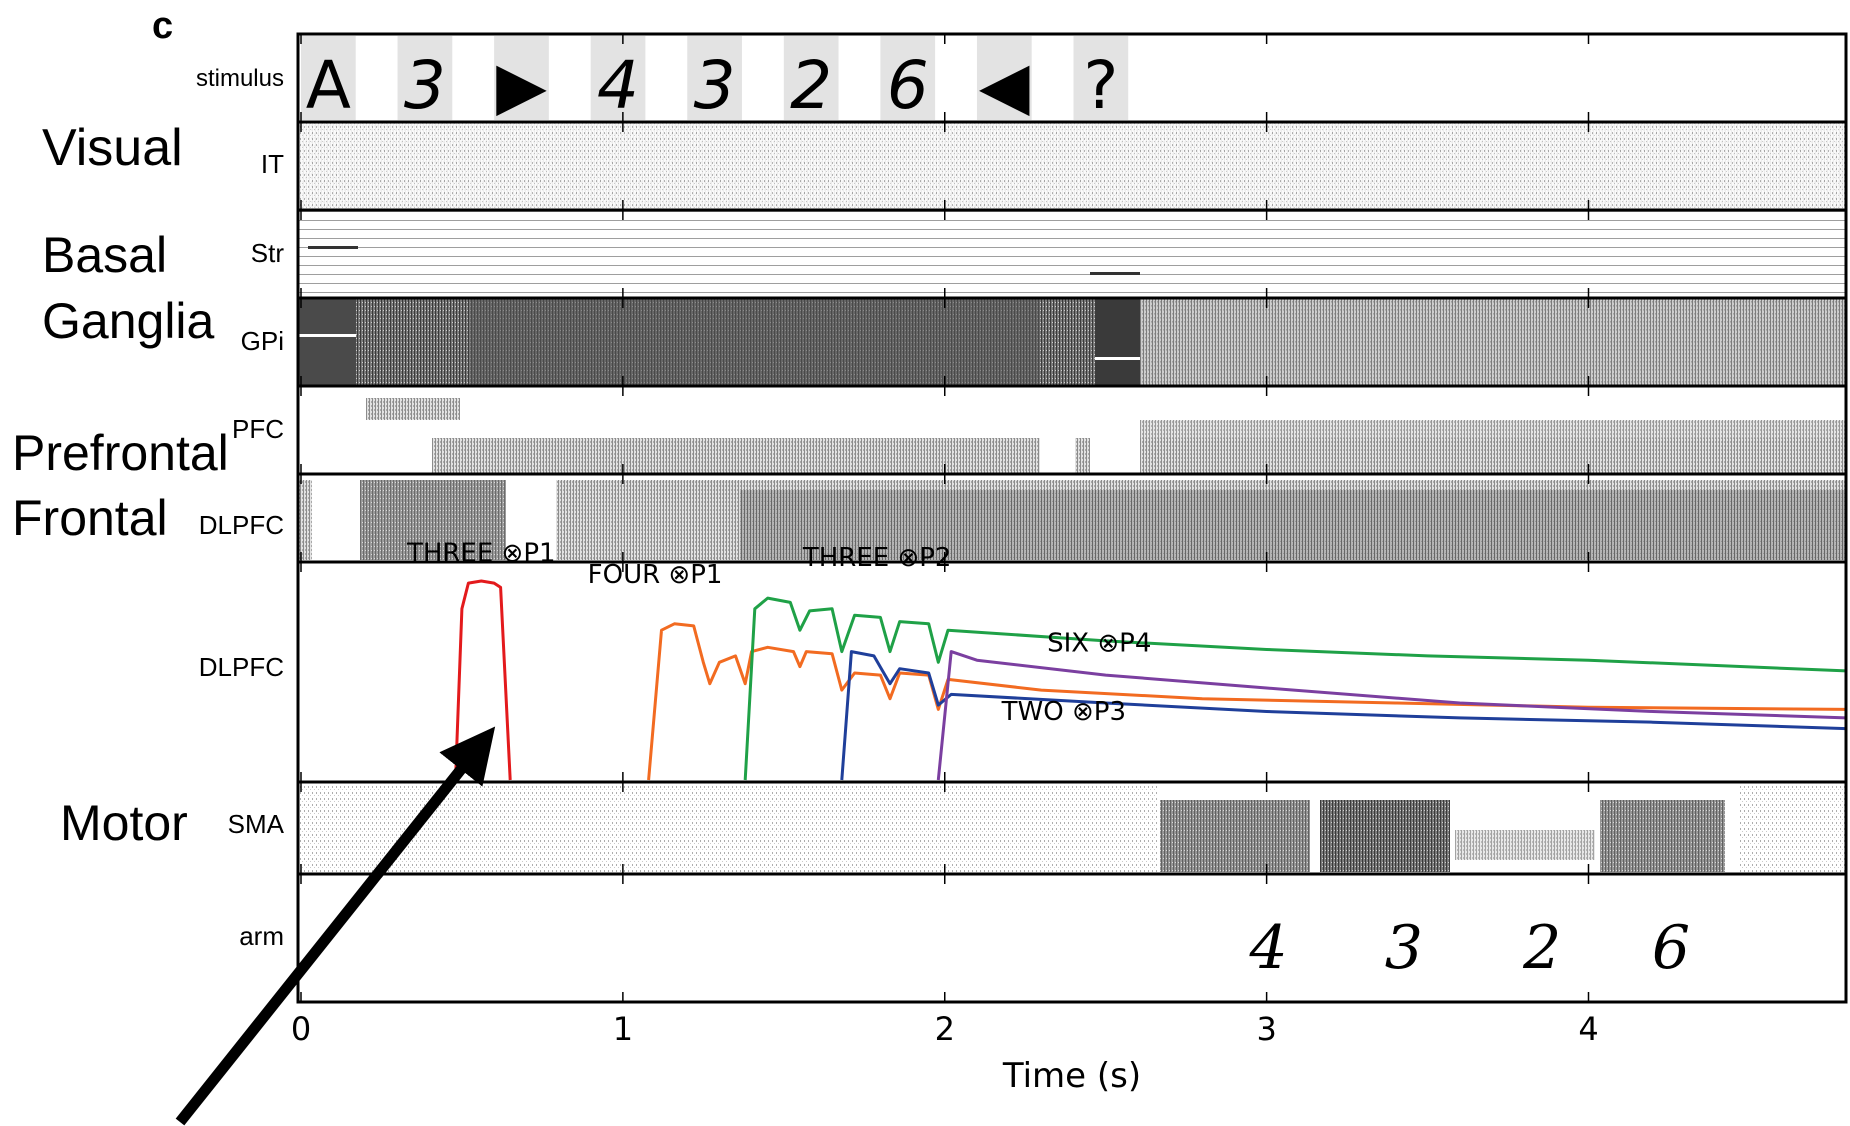 The width and height of the screenshot is (1850, 1126). Describe the element at coordinates (521, 85) in the screenshot. I see `stimulus-symbol-2: ▶` at that location.